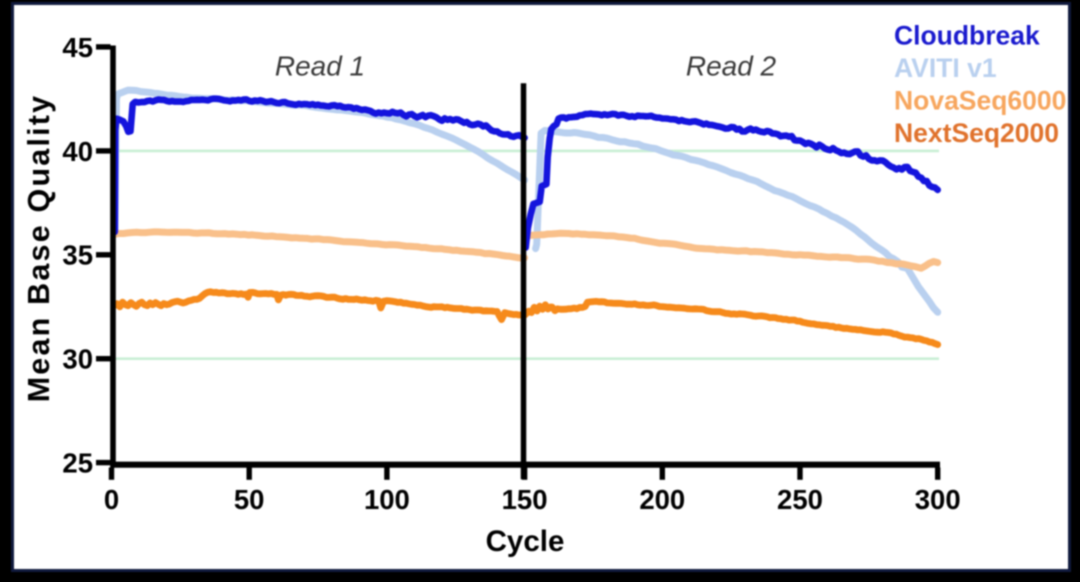  Describe the element at coordinates (77, 359) in the screenshot. I see `svg-text: 30` at that location.